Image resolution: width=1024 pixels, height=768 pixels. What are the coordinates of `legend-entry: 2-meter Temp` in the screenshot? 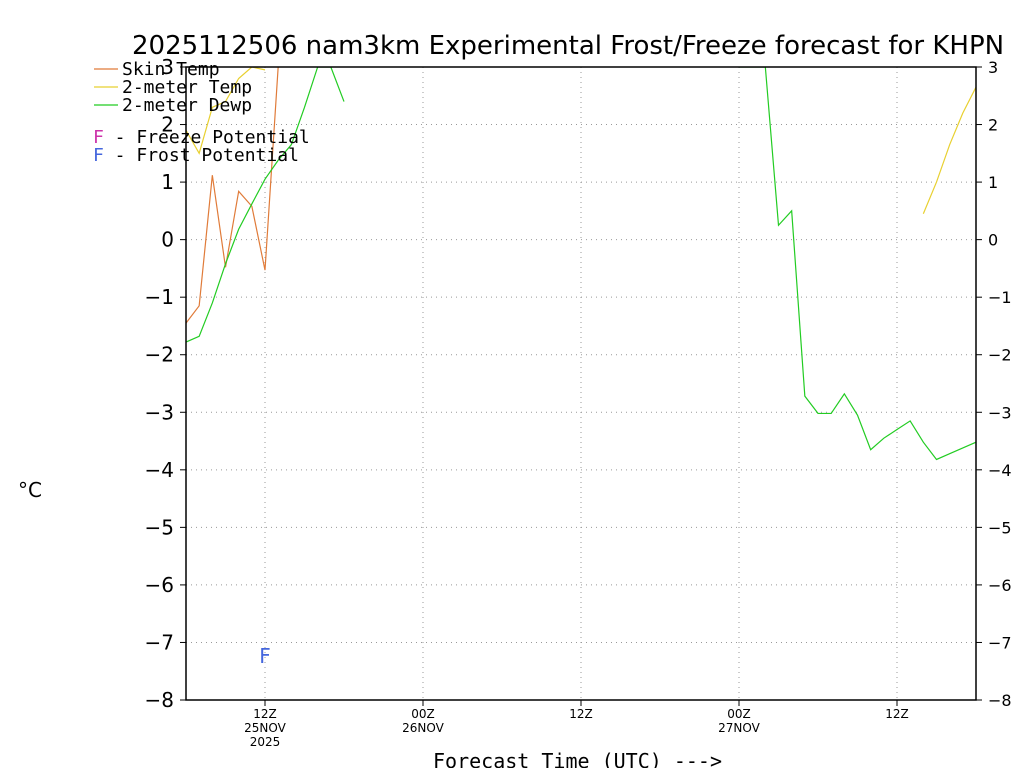 It's located at (187, 87).